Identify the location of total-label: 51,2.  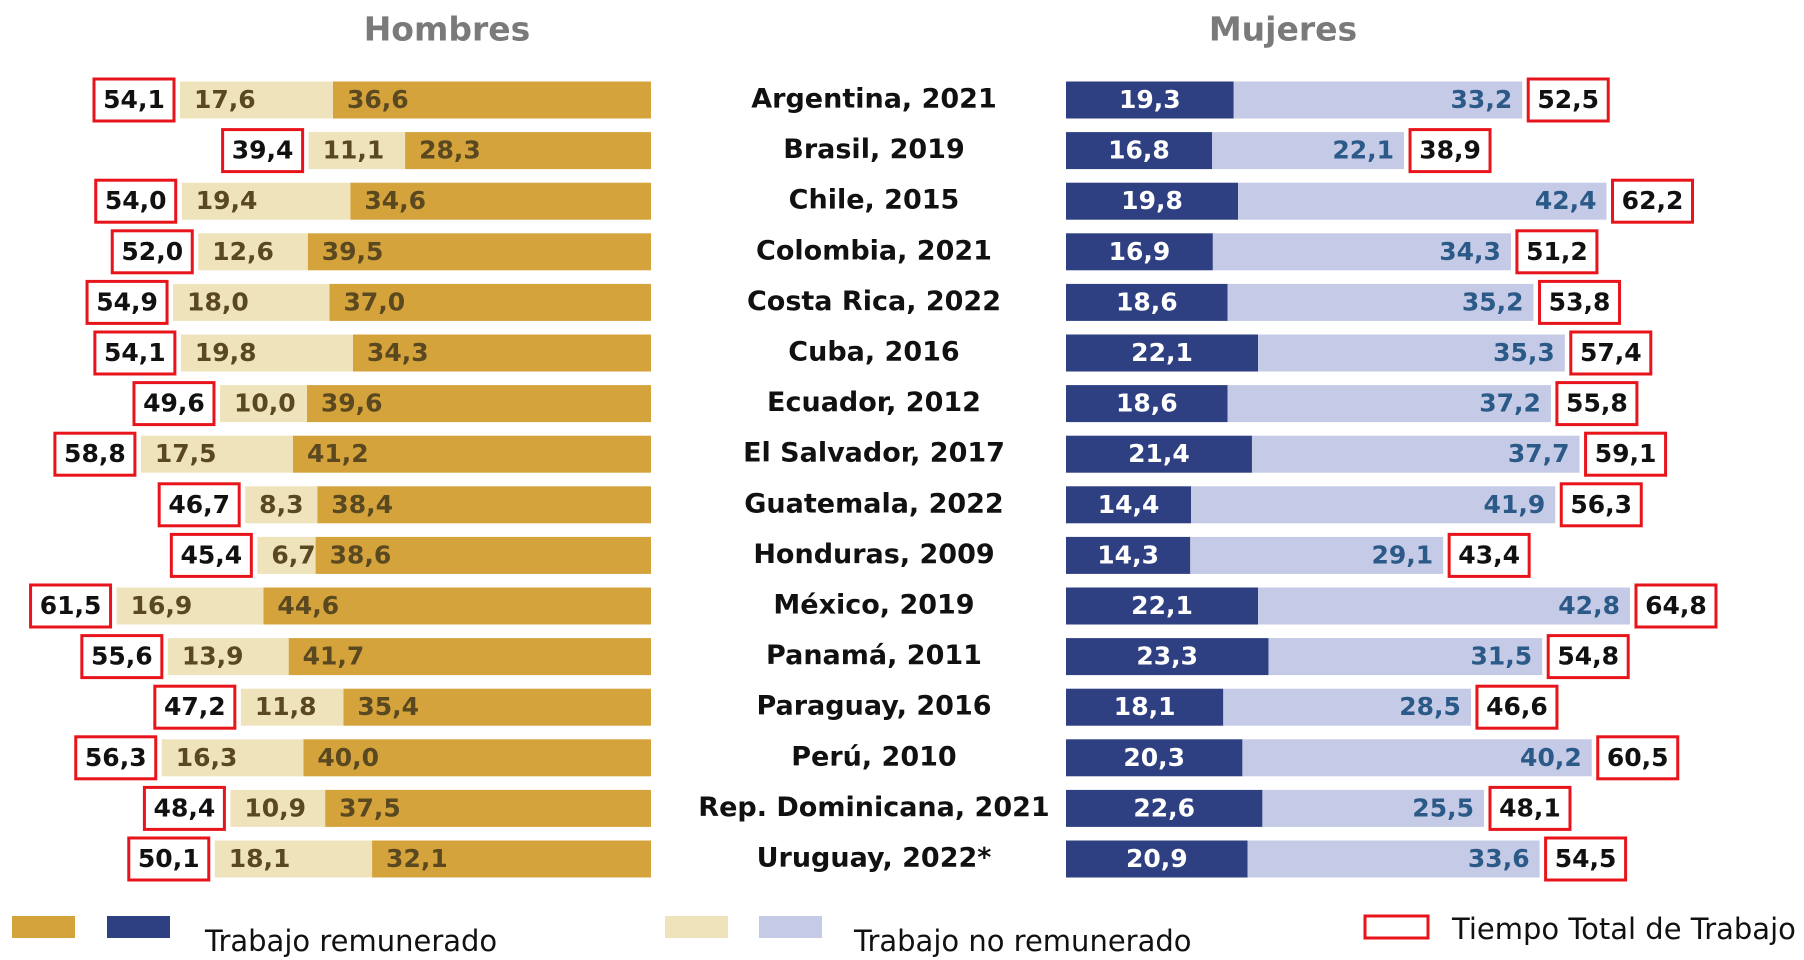
(1557, 251).